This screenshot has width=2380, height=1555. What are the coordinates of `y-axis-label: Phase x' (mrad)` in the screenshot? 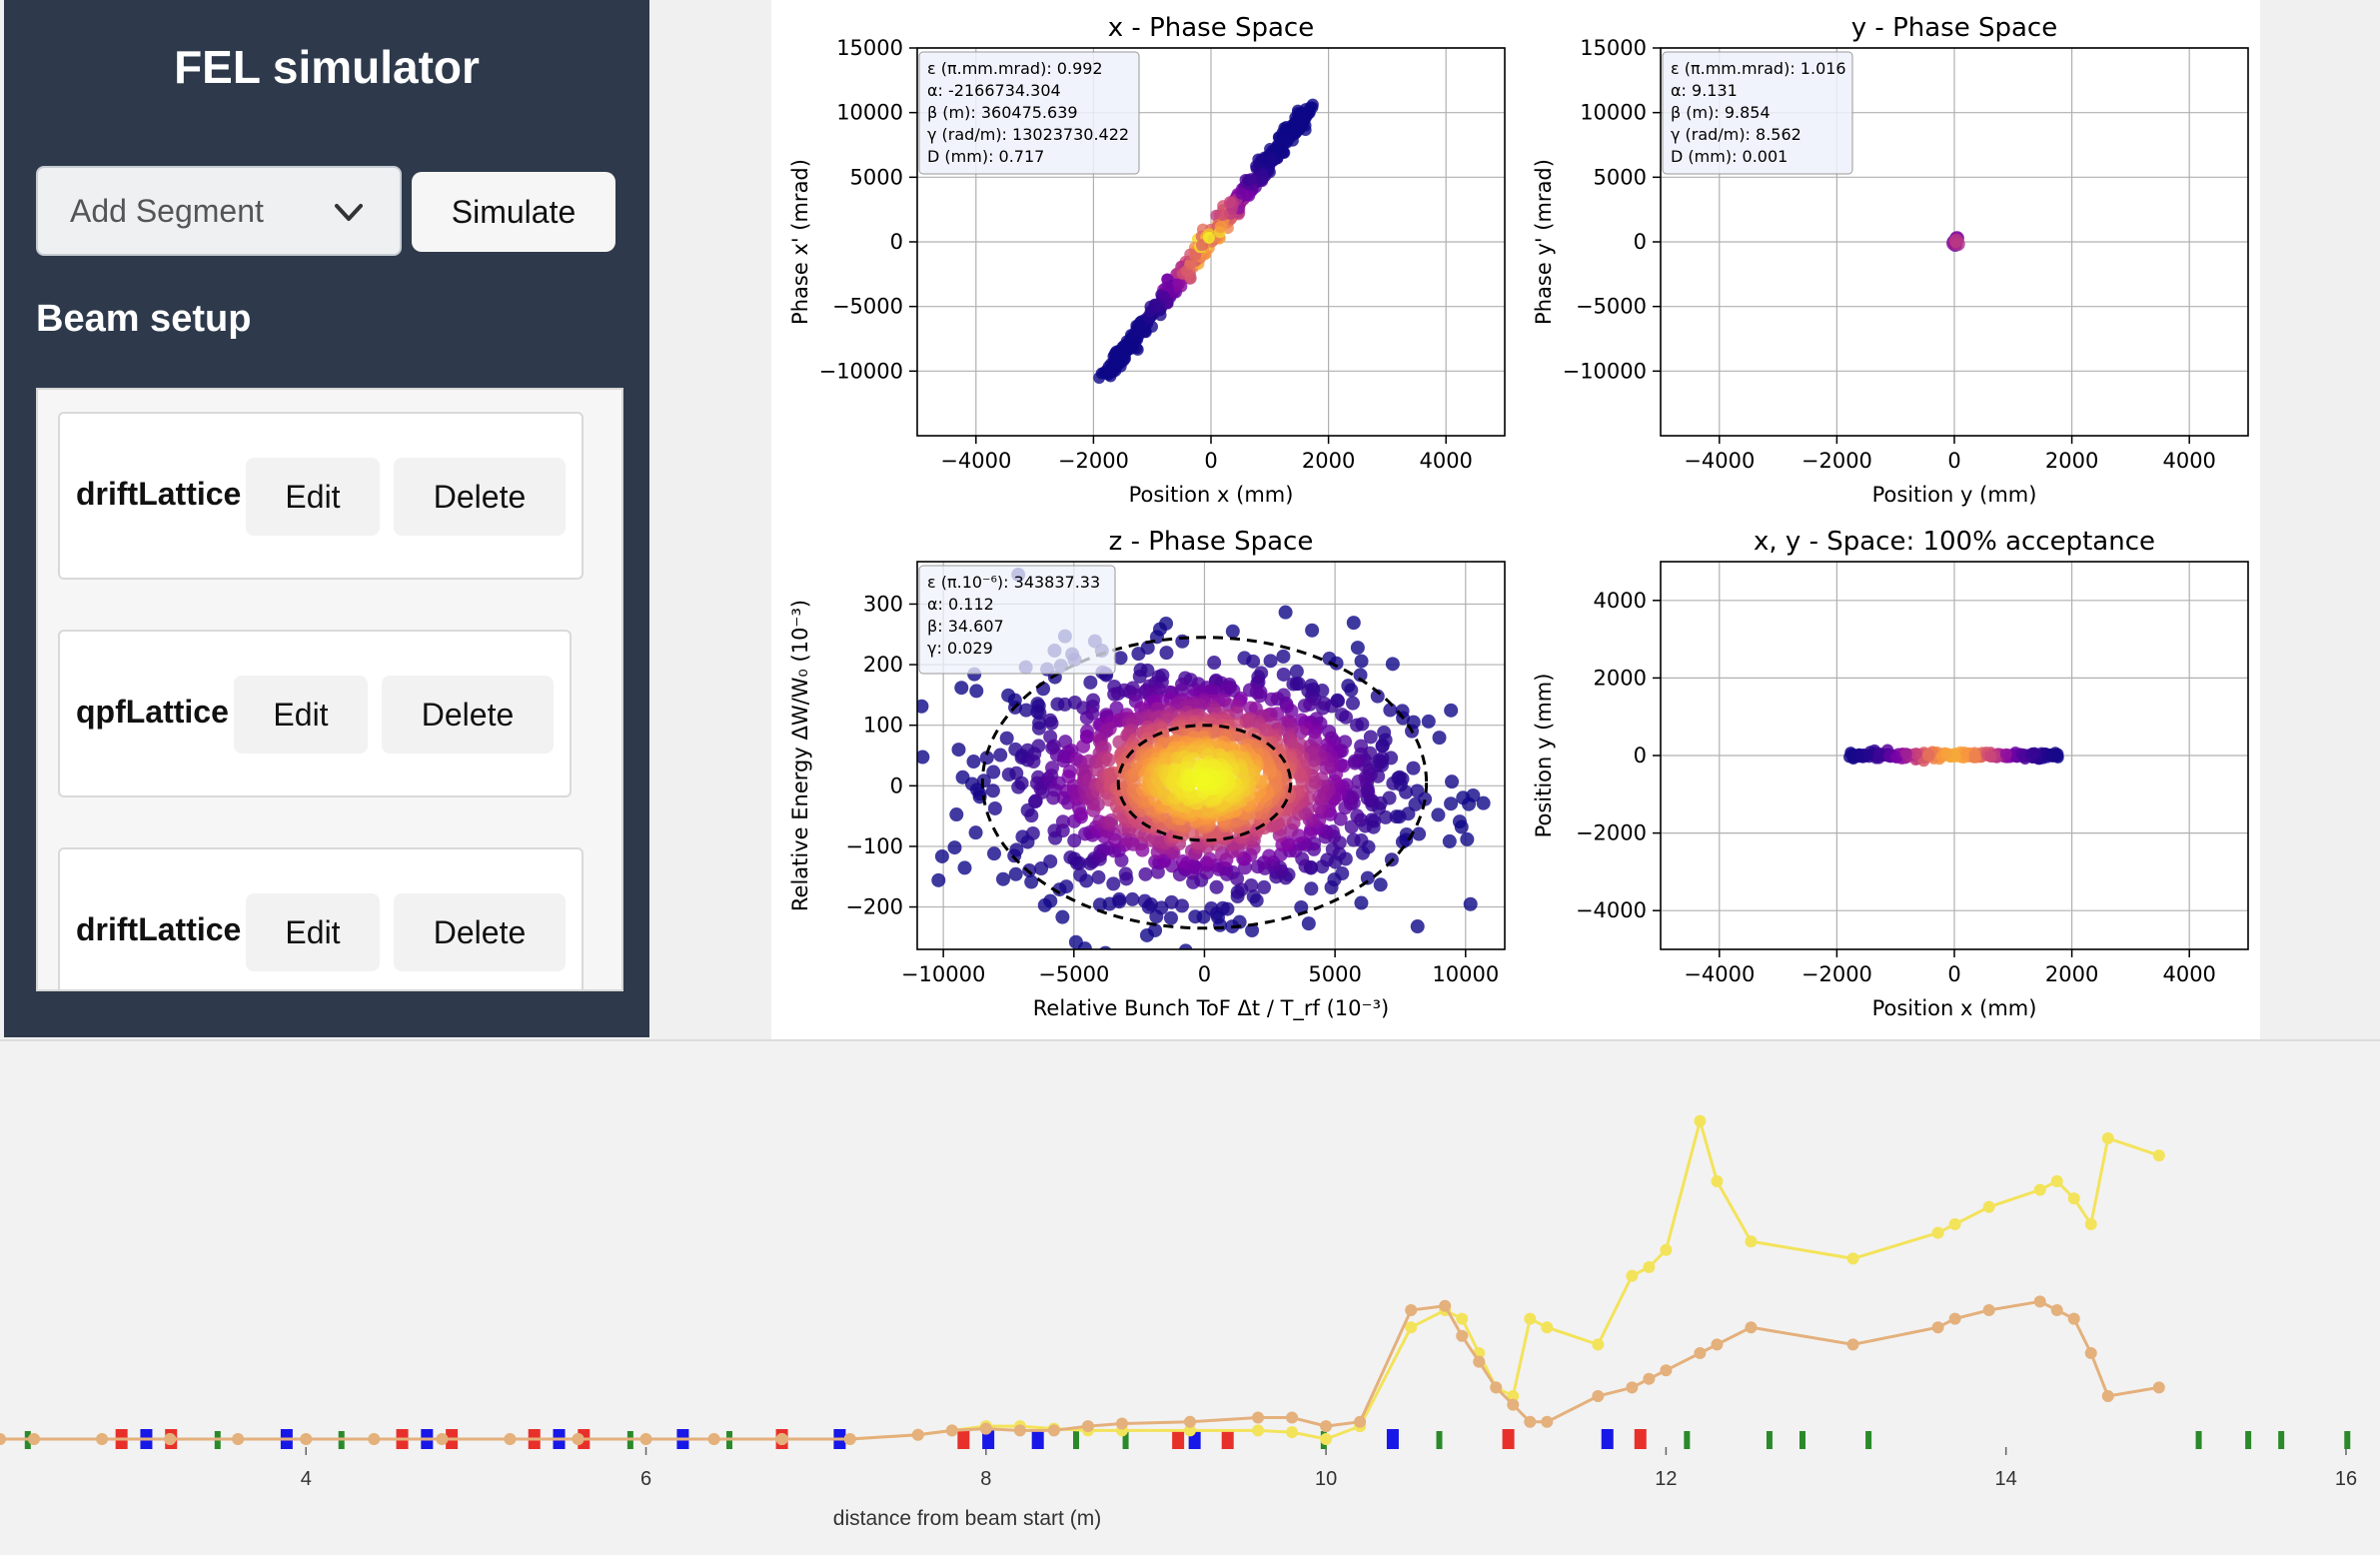 It's located at (800, 242).